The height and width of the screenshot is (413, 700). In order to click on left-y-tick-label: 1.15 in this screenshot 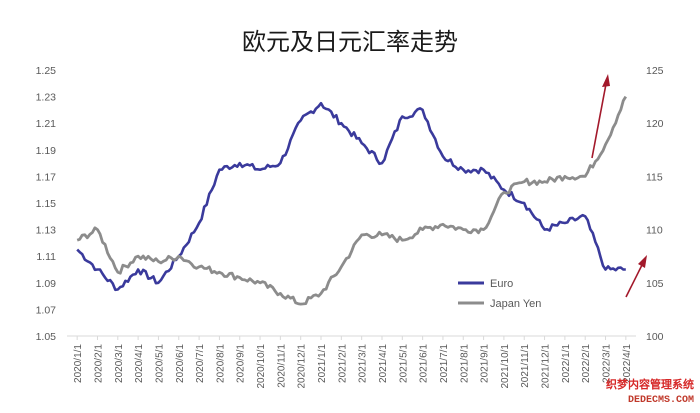, I will do `click(46, 204)`.